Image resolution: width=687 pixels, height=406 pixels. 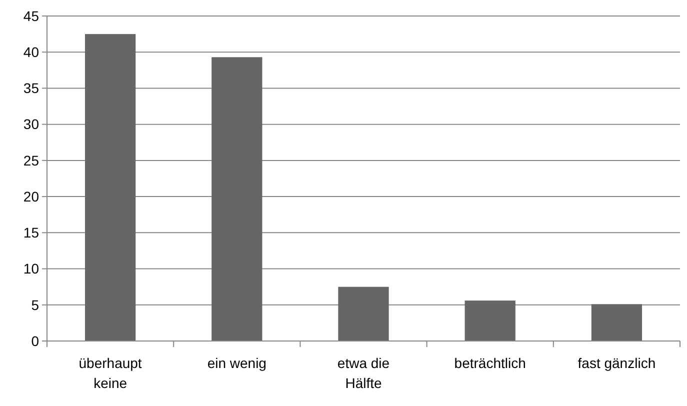 I want to click on y-tick-label: 10, so click(x=31, y=268).